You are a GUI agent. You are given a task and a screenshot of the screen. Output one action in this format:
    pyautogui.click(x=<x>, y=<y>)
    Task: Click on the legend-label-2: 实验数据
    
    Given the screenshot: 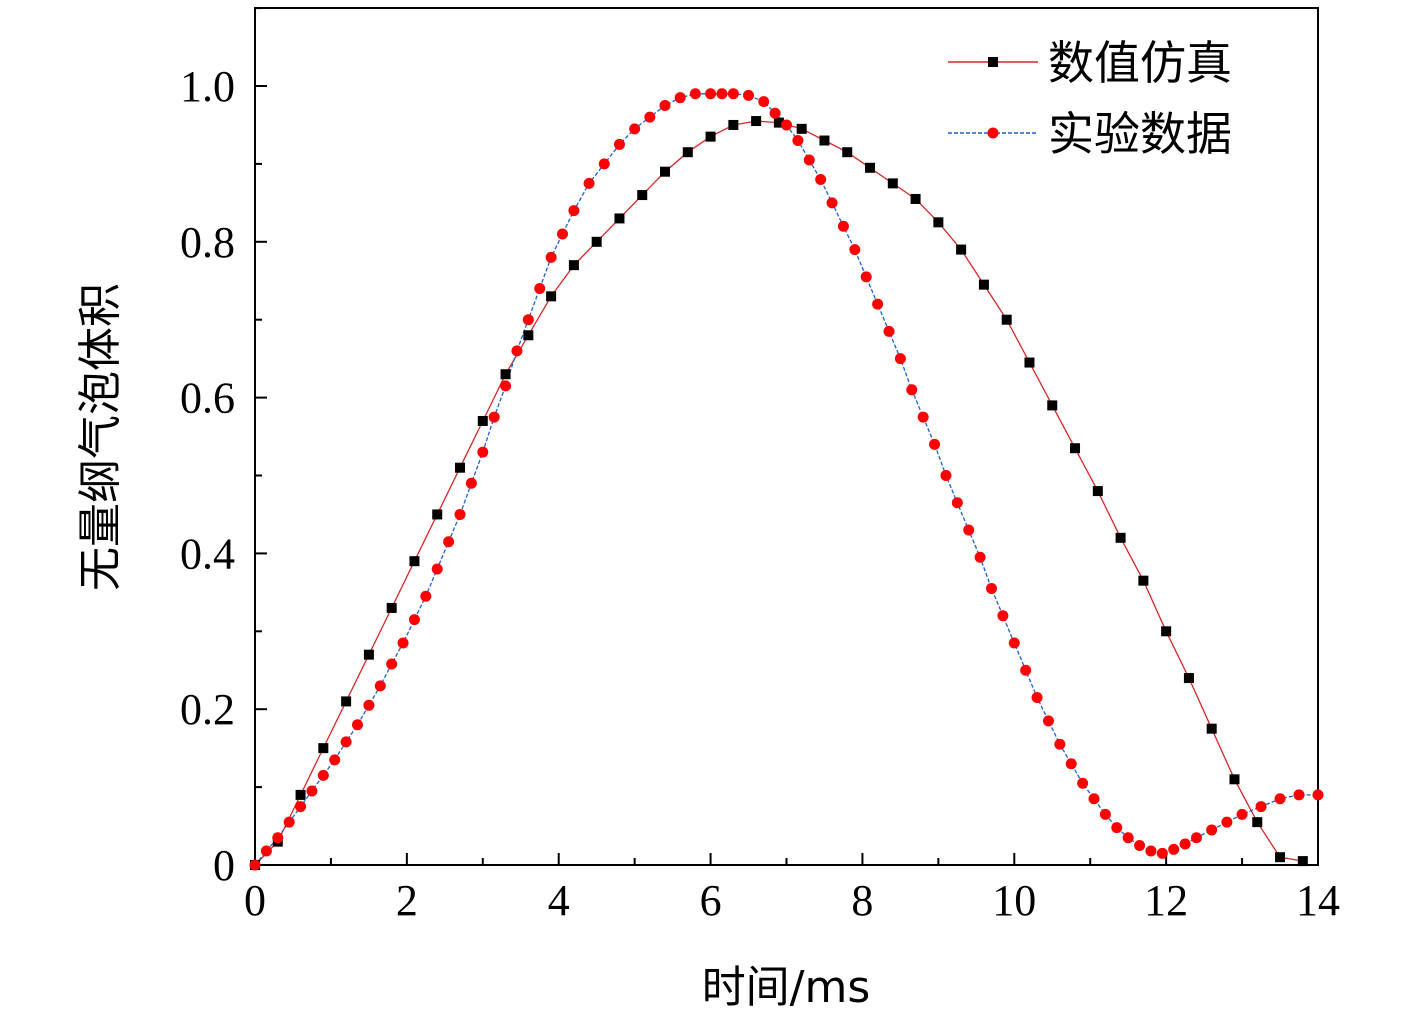 What is the action you would take?
    pyautogui.click(x=1140, y=134)
    